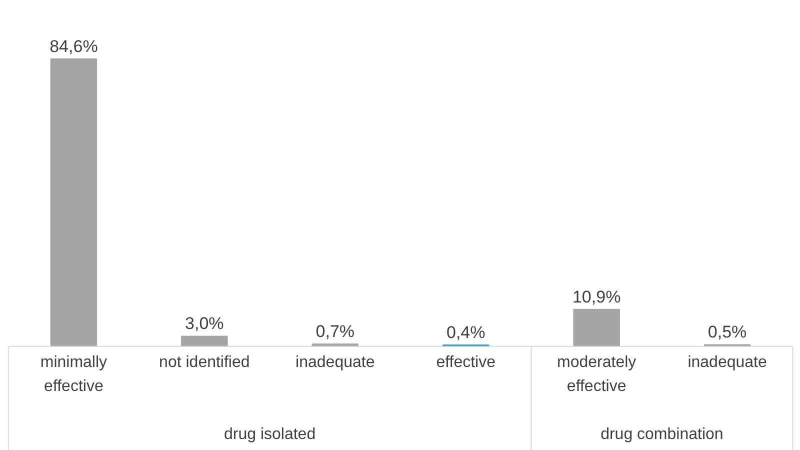  What do you see at coordinates (204, 324) in the screenshot?
I see `data-label: 3,0%` at bounding box center [204, 324].